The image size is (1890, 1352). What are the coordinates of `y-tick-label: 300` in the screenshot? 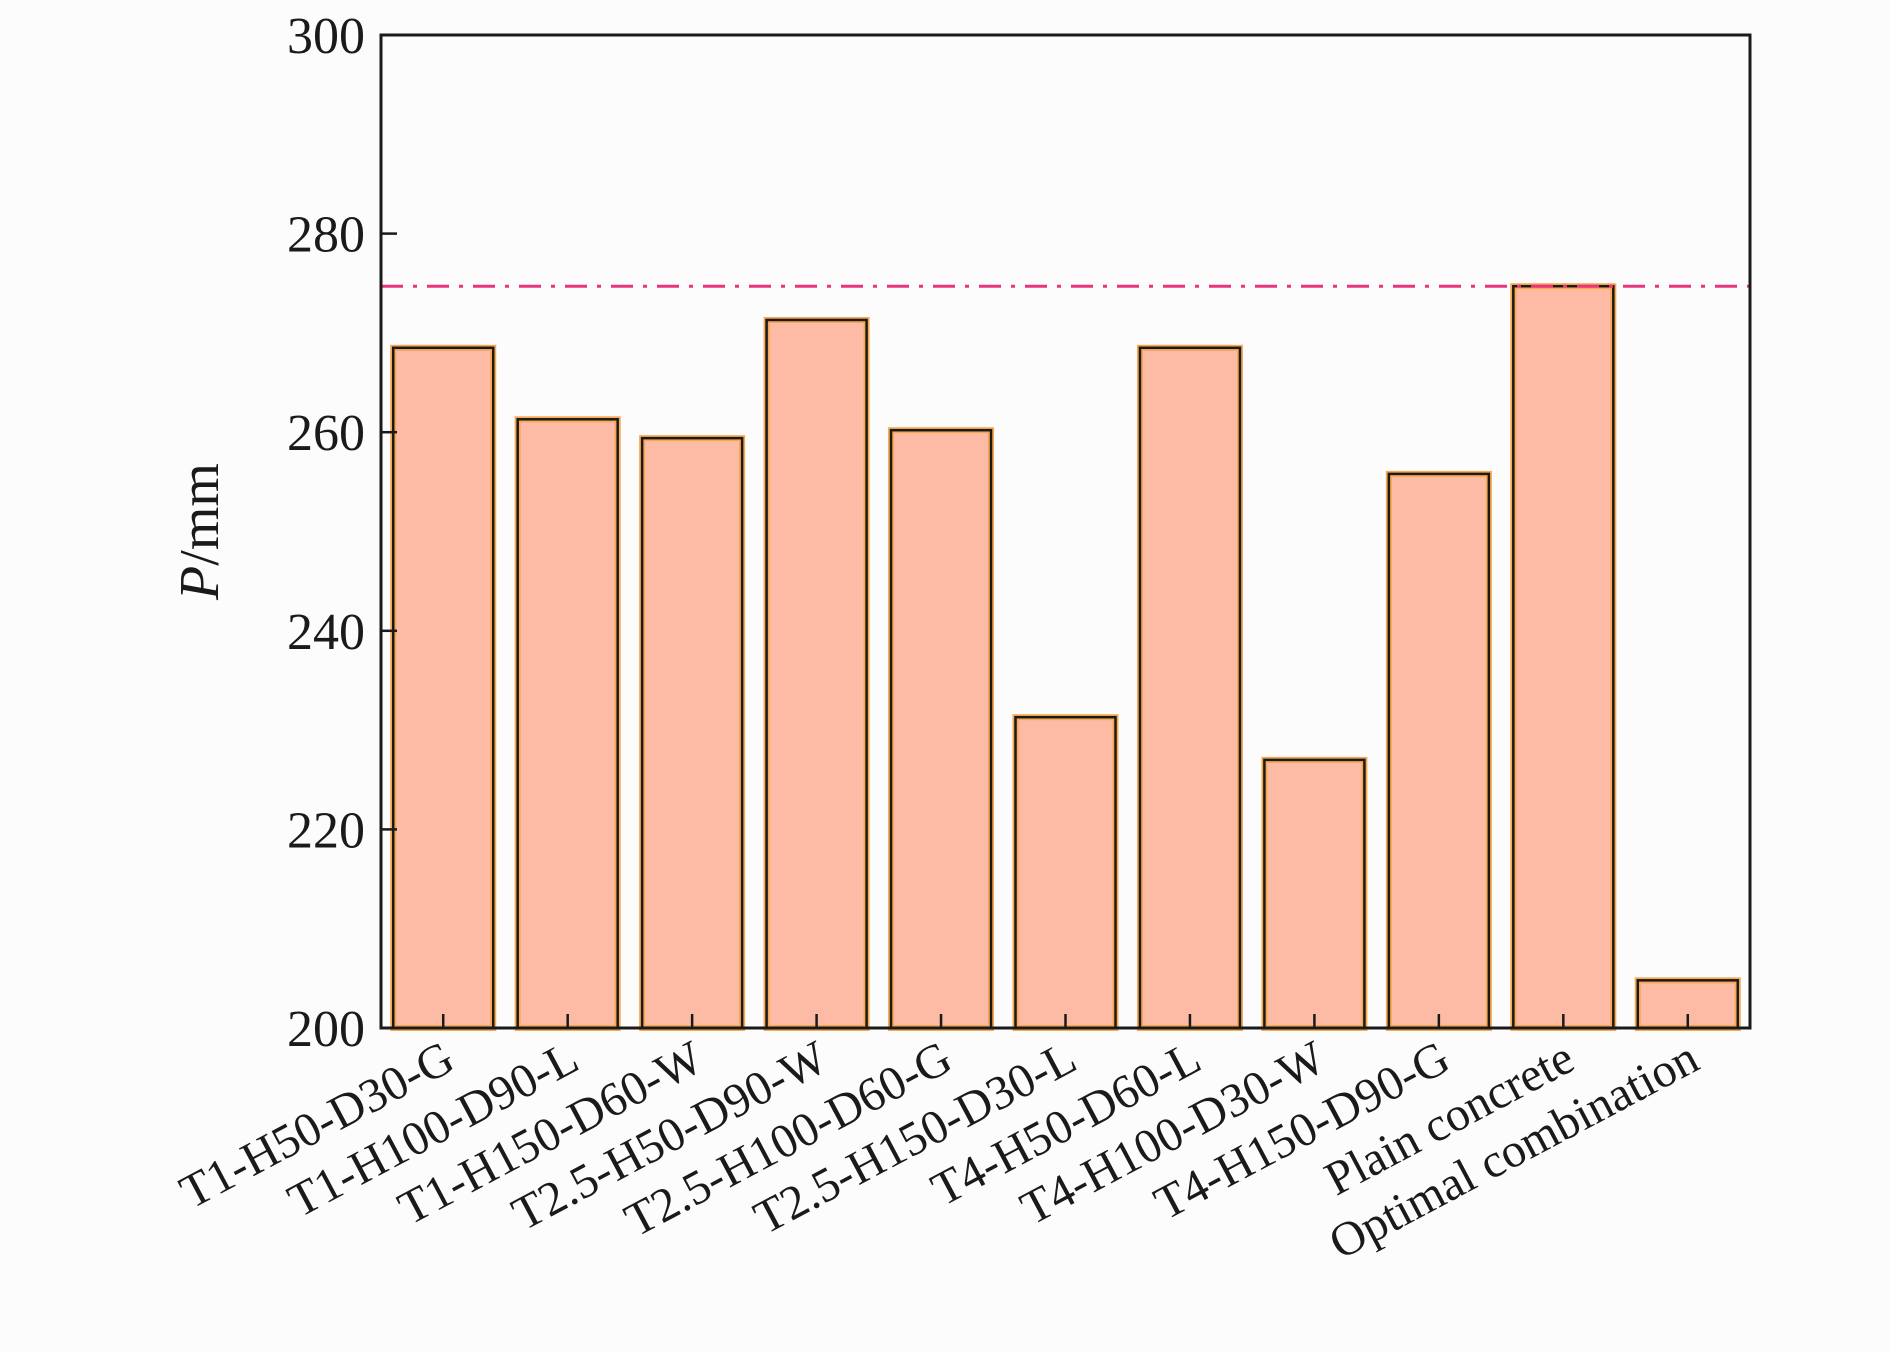 It's located at (326, 36).